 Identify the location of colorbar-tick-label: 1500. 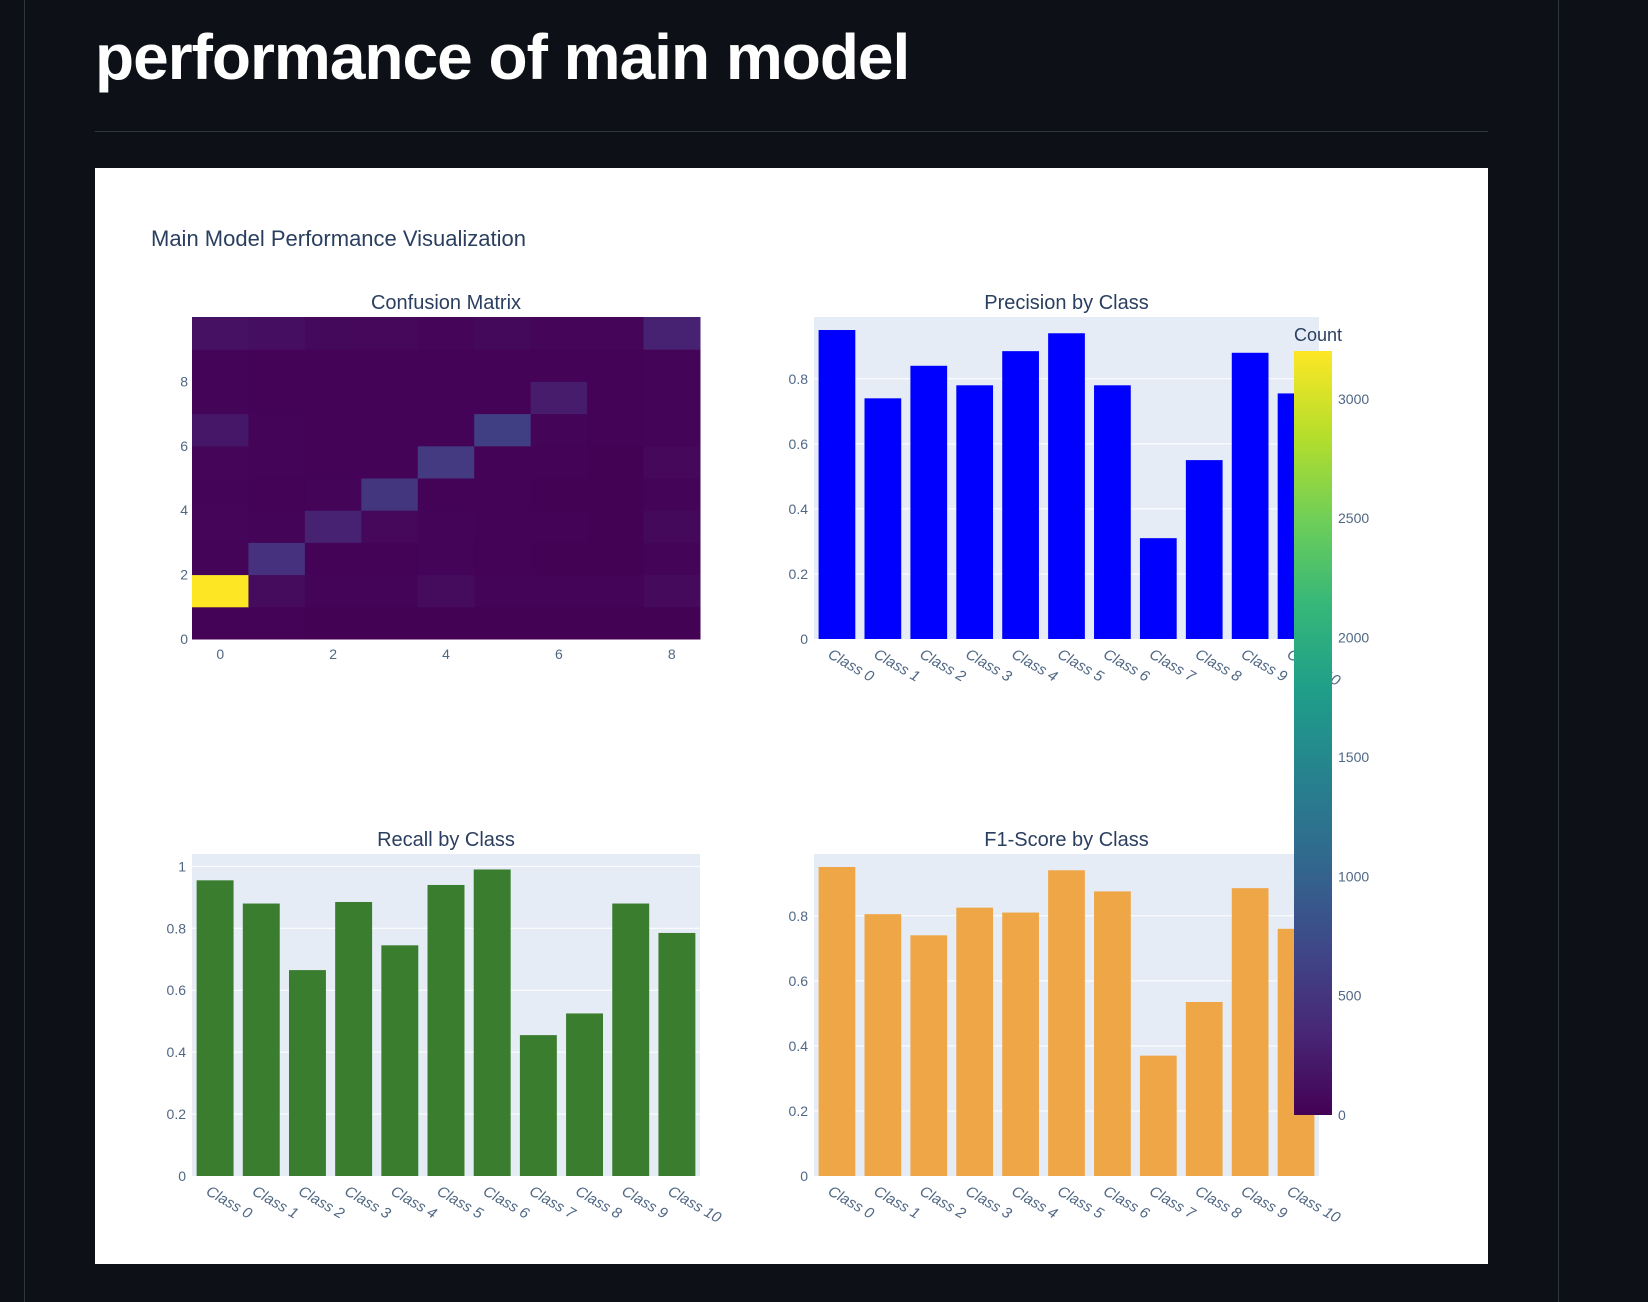
(1353, 757).